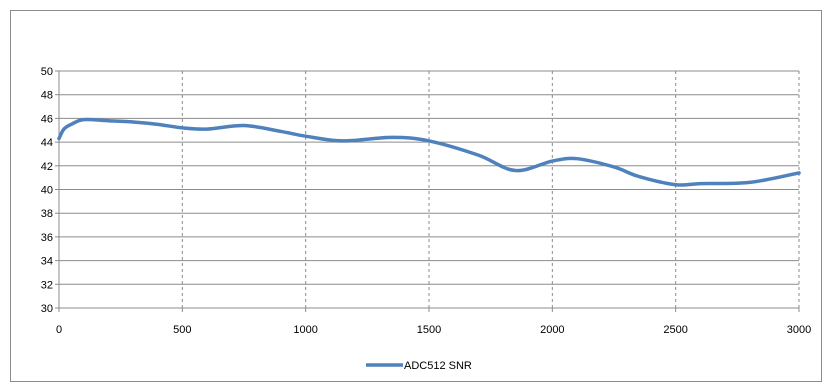 The height and width of the screenshot is (385, 833). What do you see at coordinates (47, 191) in the screenshot?
I see `y-tick-label: 40` at bounding box center [47, 191].